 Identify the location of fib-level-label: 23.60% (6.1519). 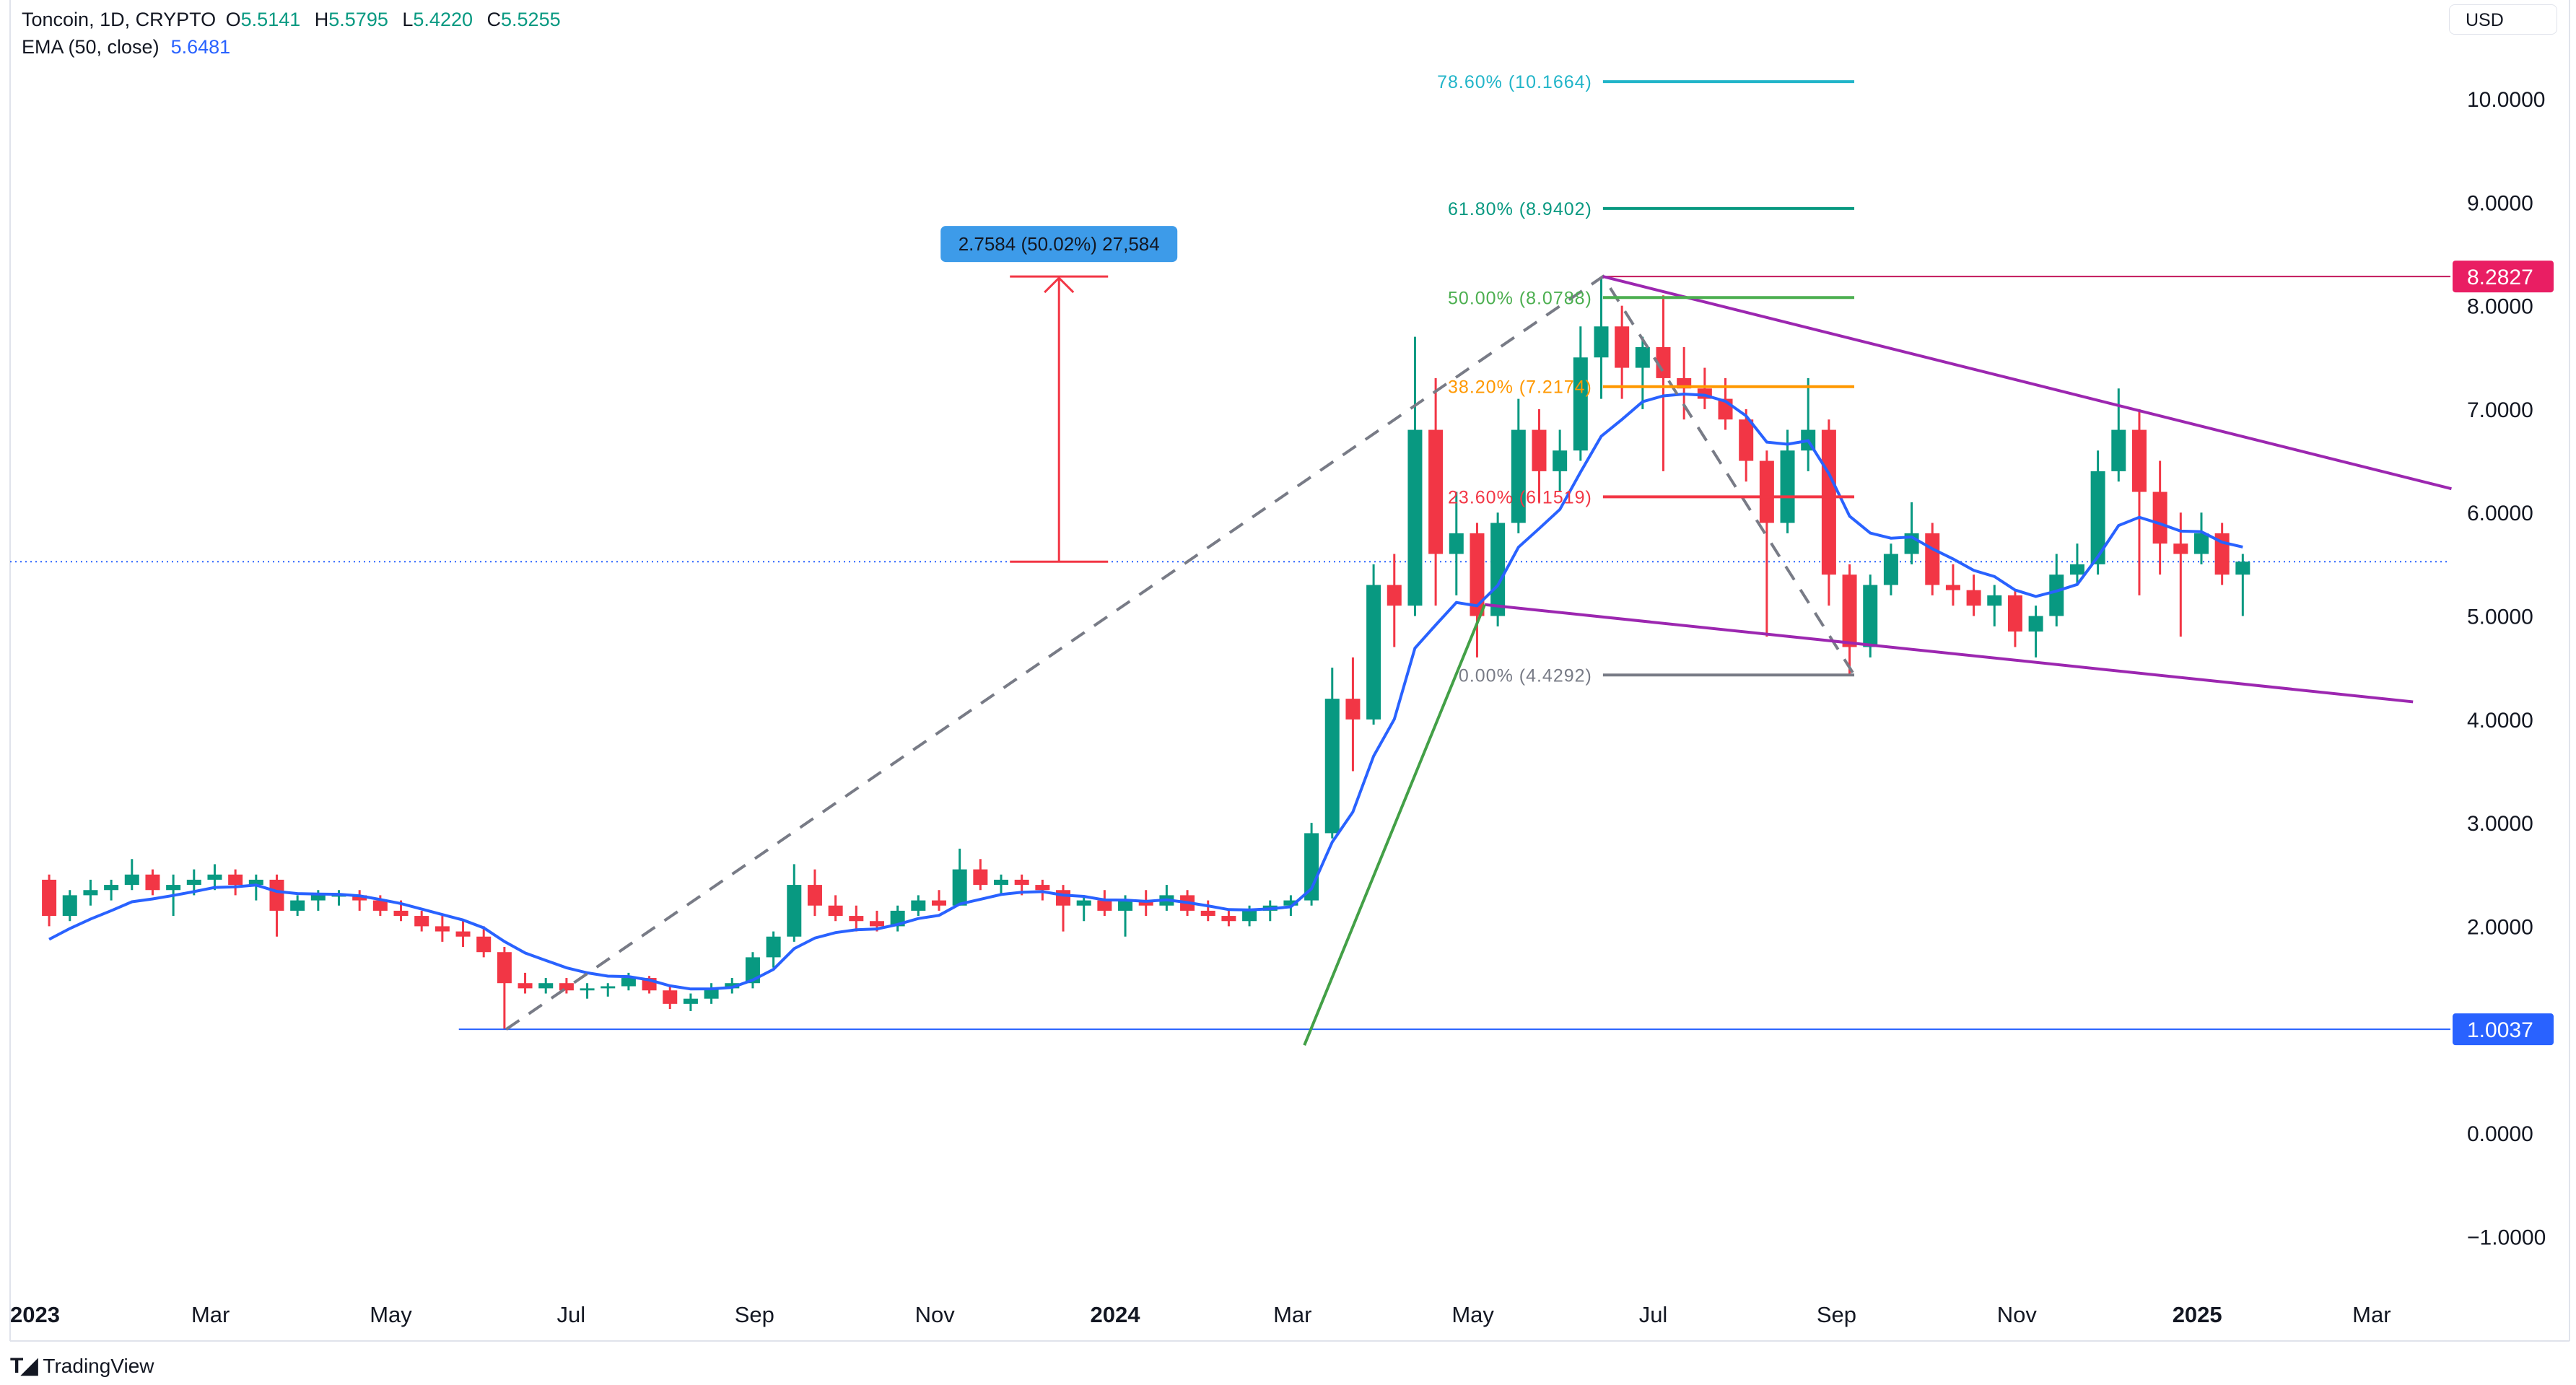
(1520, 497).